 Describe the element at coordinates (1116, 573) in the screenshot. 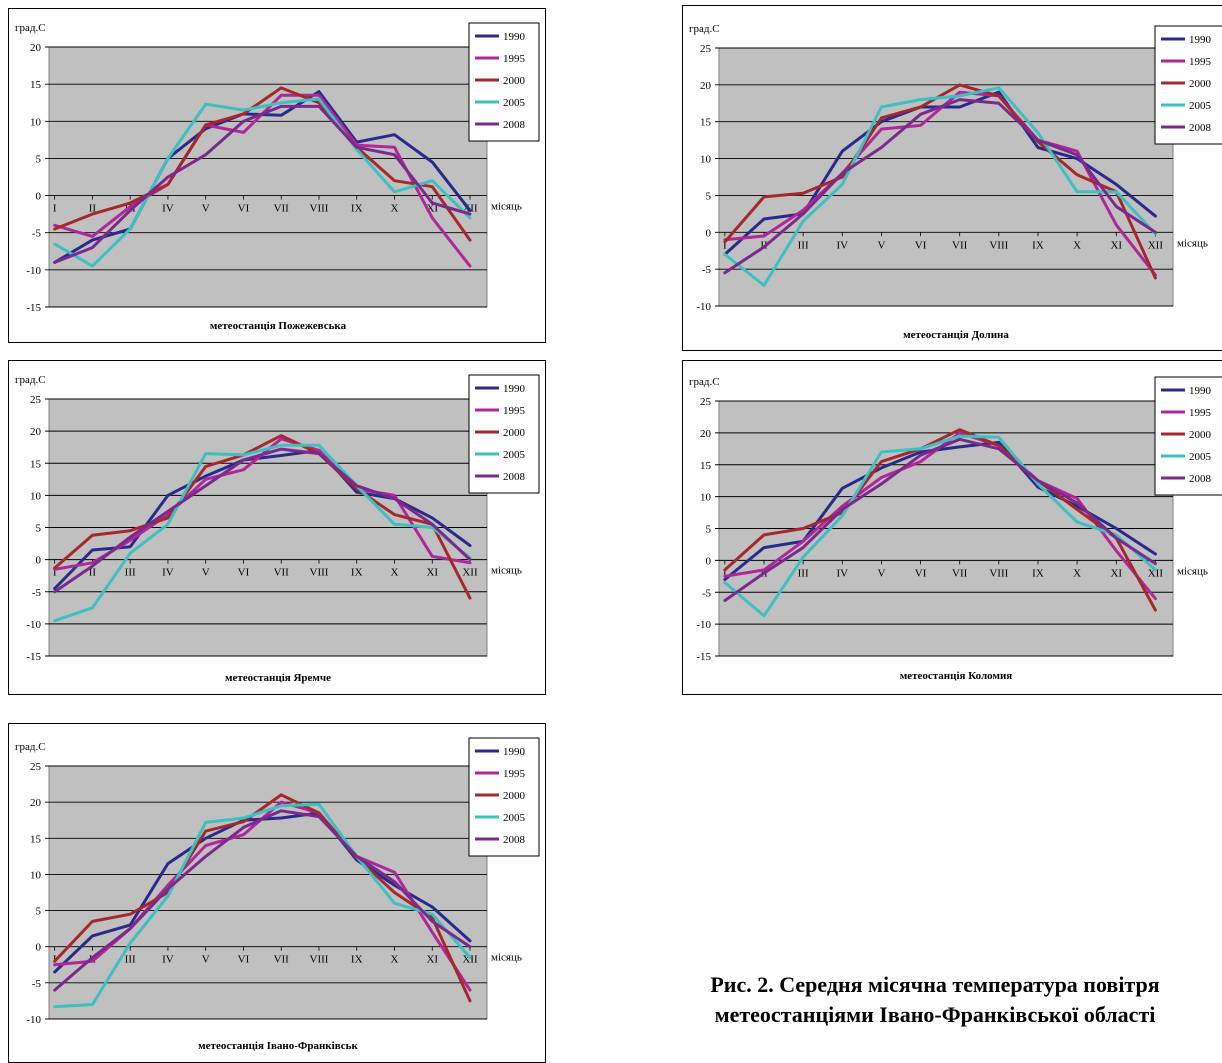

I see `chart4-x-tick-label: XI` at that location.